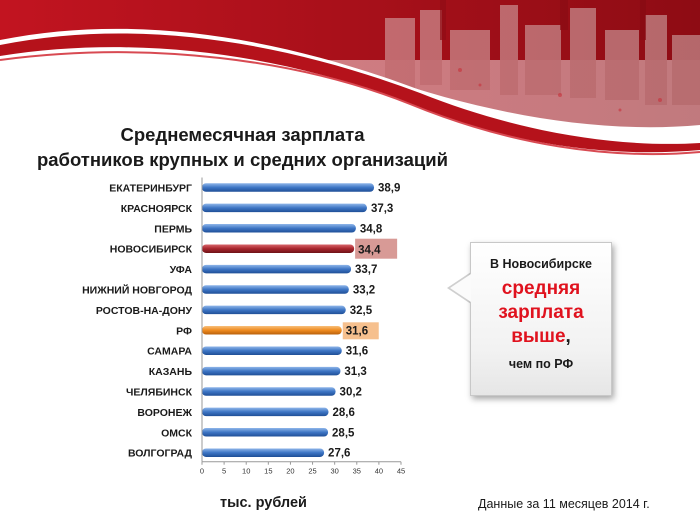 Image resolution: width=700 pixels, height=525 pixels. What do you see at coordinates (202, 471) in the screenshot?
I see `x-tick-label: 0` at bounding box center [202, 471].